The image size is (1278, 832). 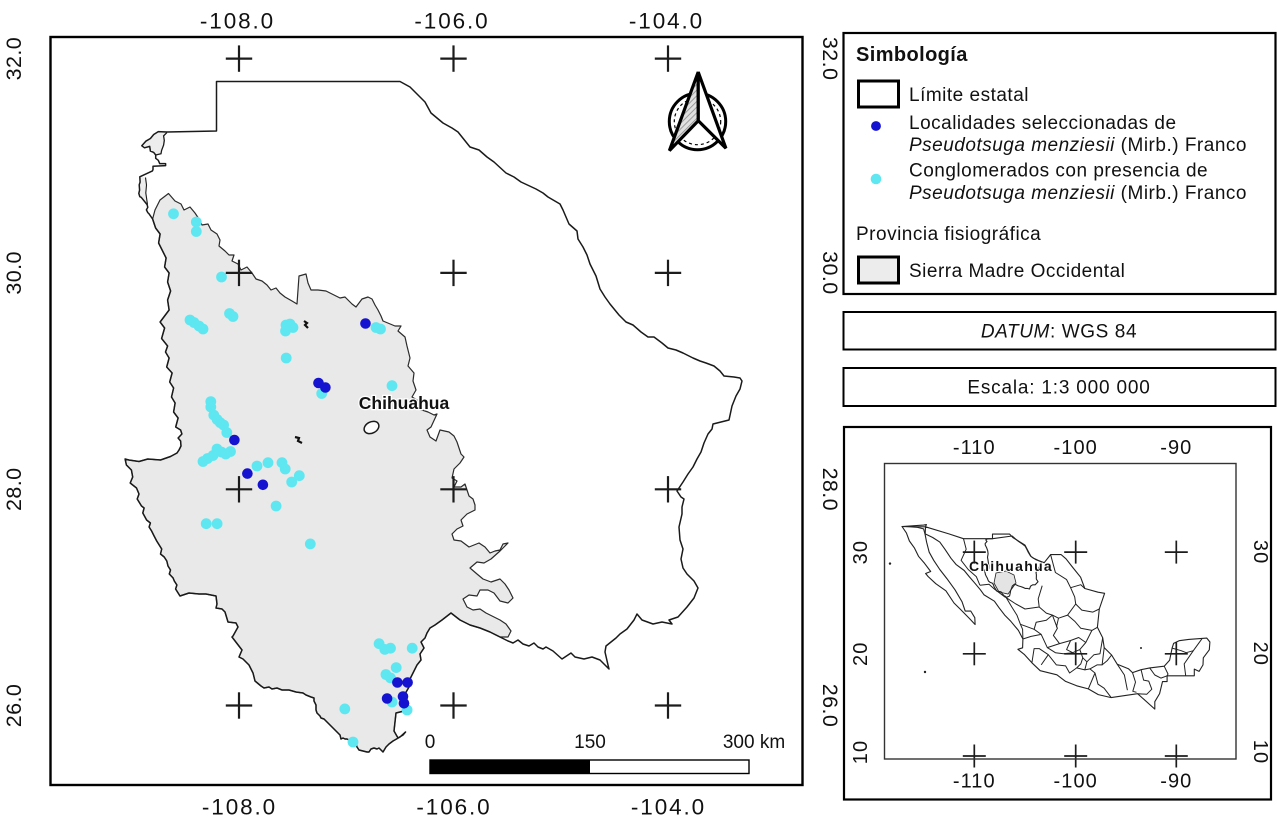 What do you see at coordinates (590, 742) in the screenshot?
I see `svg-text: 150` at bounding box center [590, 742].